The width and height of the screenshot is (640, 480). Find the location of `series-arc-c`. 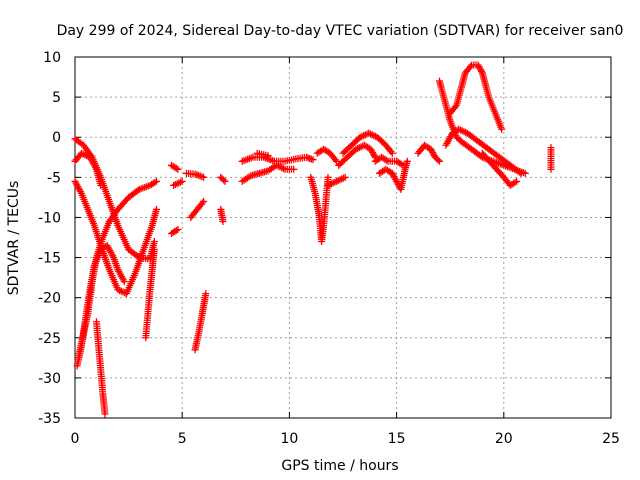

series-arc-c is located at coordinates (115, 237).